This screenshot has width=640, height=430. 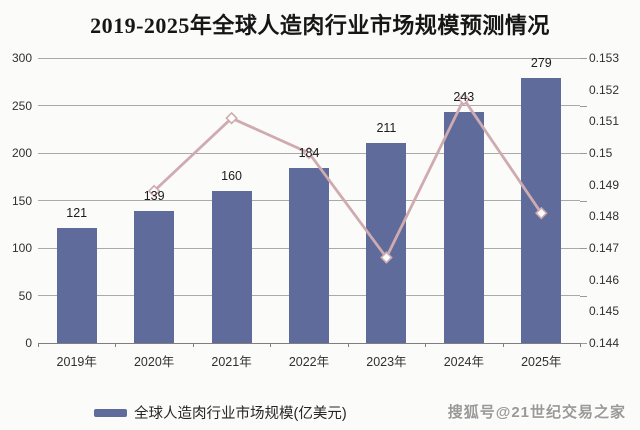 What do you see at coordinates (231, 362) in the screenshot?
I see `x-axis-tick-label: 2021年` at bounding box center [231, 362].